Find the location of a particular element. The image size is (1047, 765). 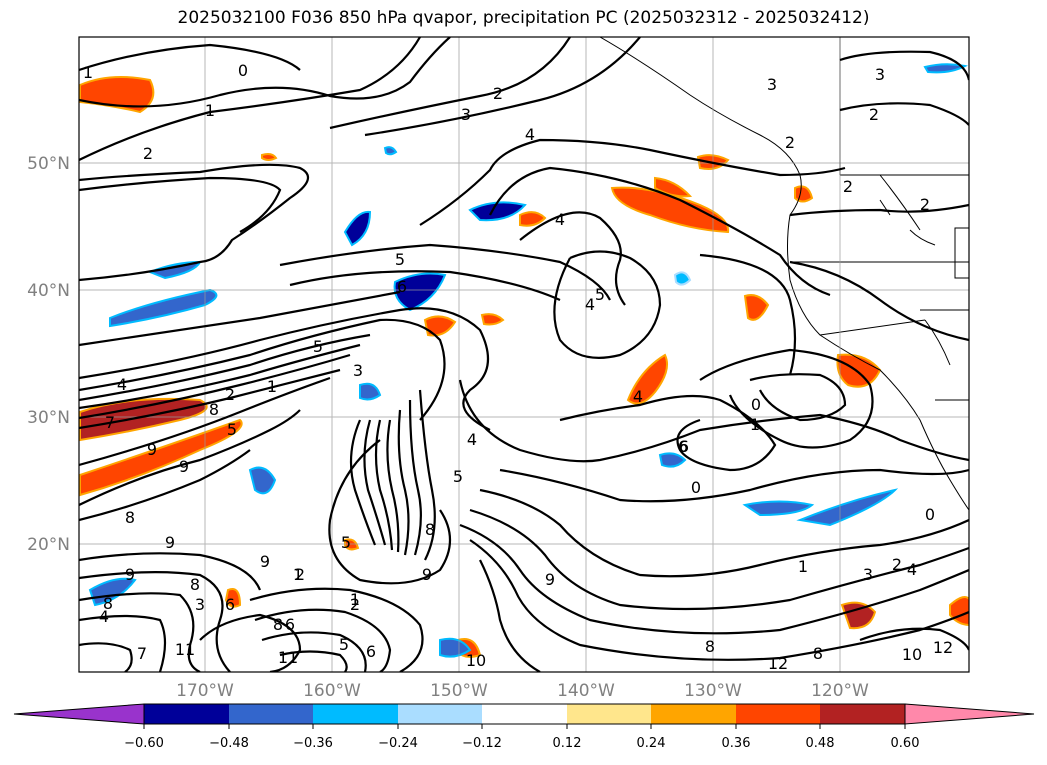

colorbar-tick: −0.24 is located at coordinates (398, 743).